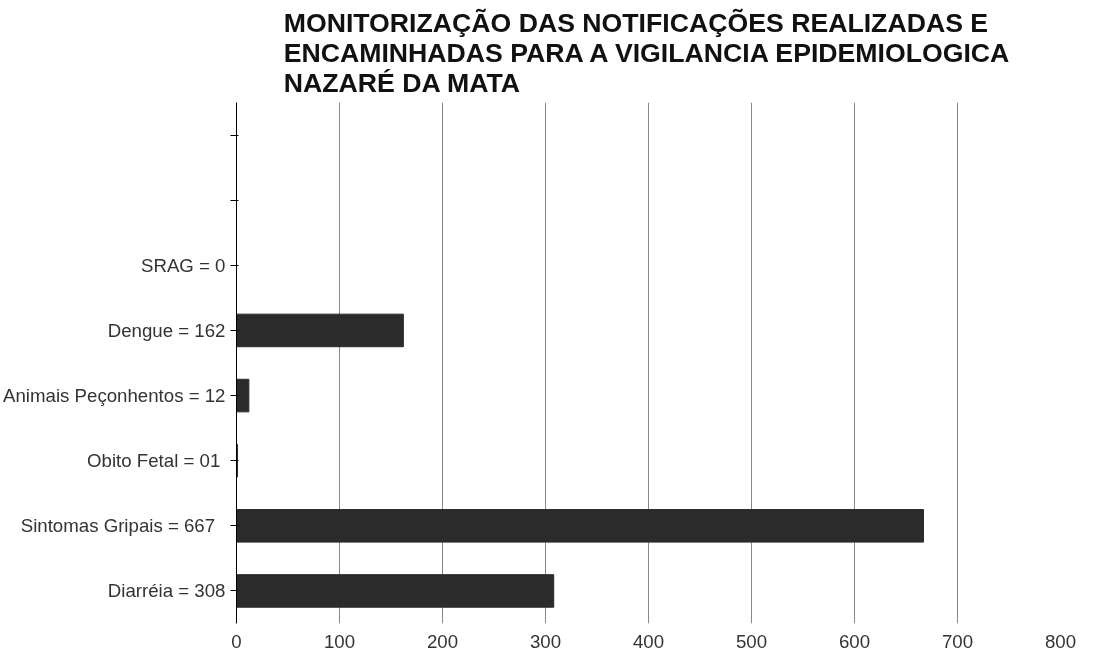  I want to click on x-tick-label: 300, so click(545, 641).